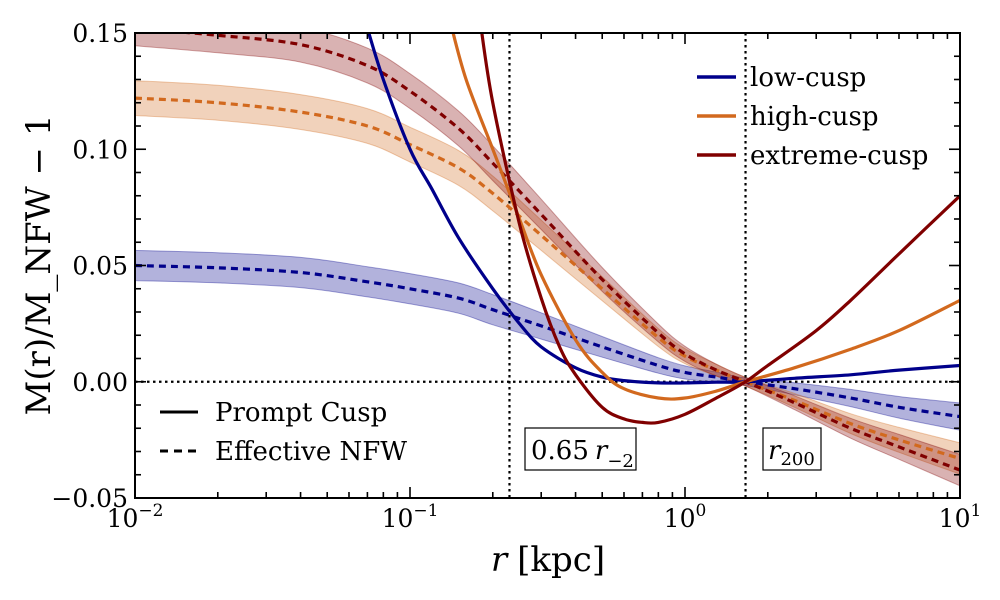 This screenshot has width=1000, height=600. I want to click on y-tick-label: 0.05, so click(100, 266).